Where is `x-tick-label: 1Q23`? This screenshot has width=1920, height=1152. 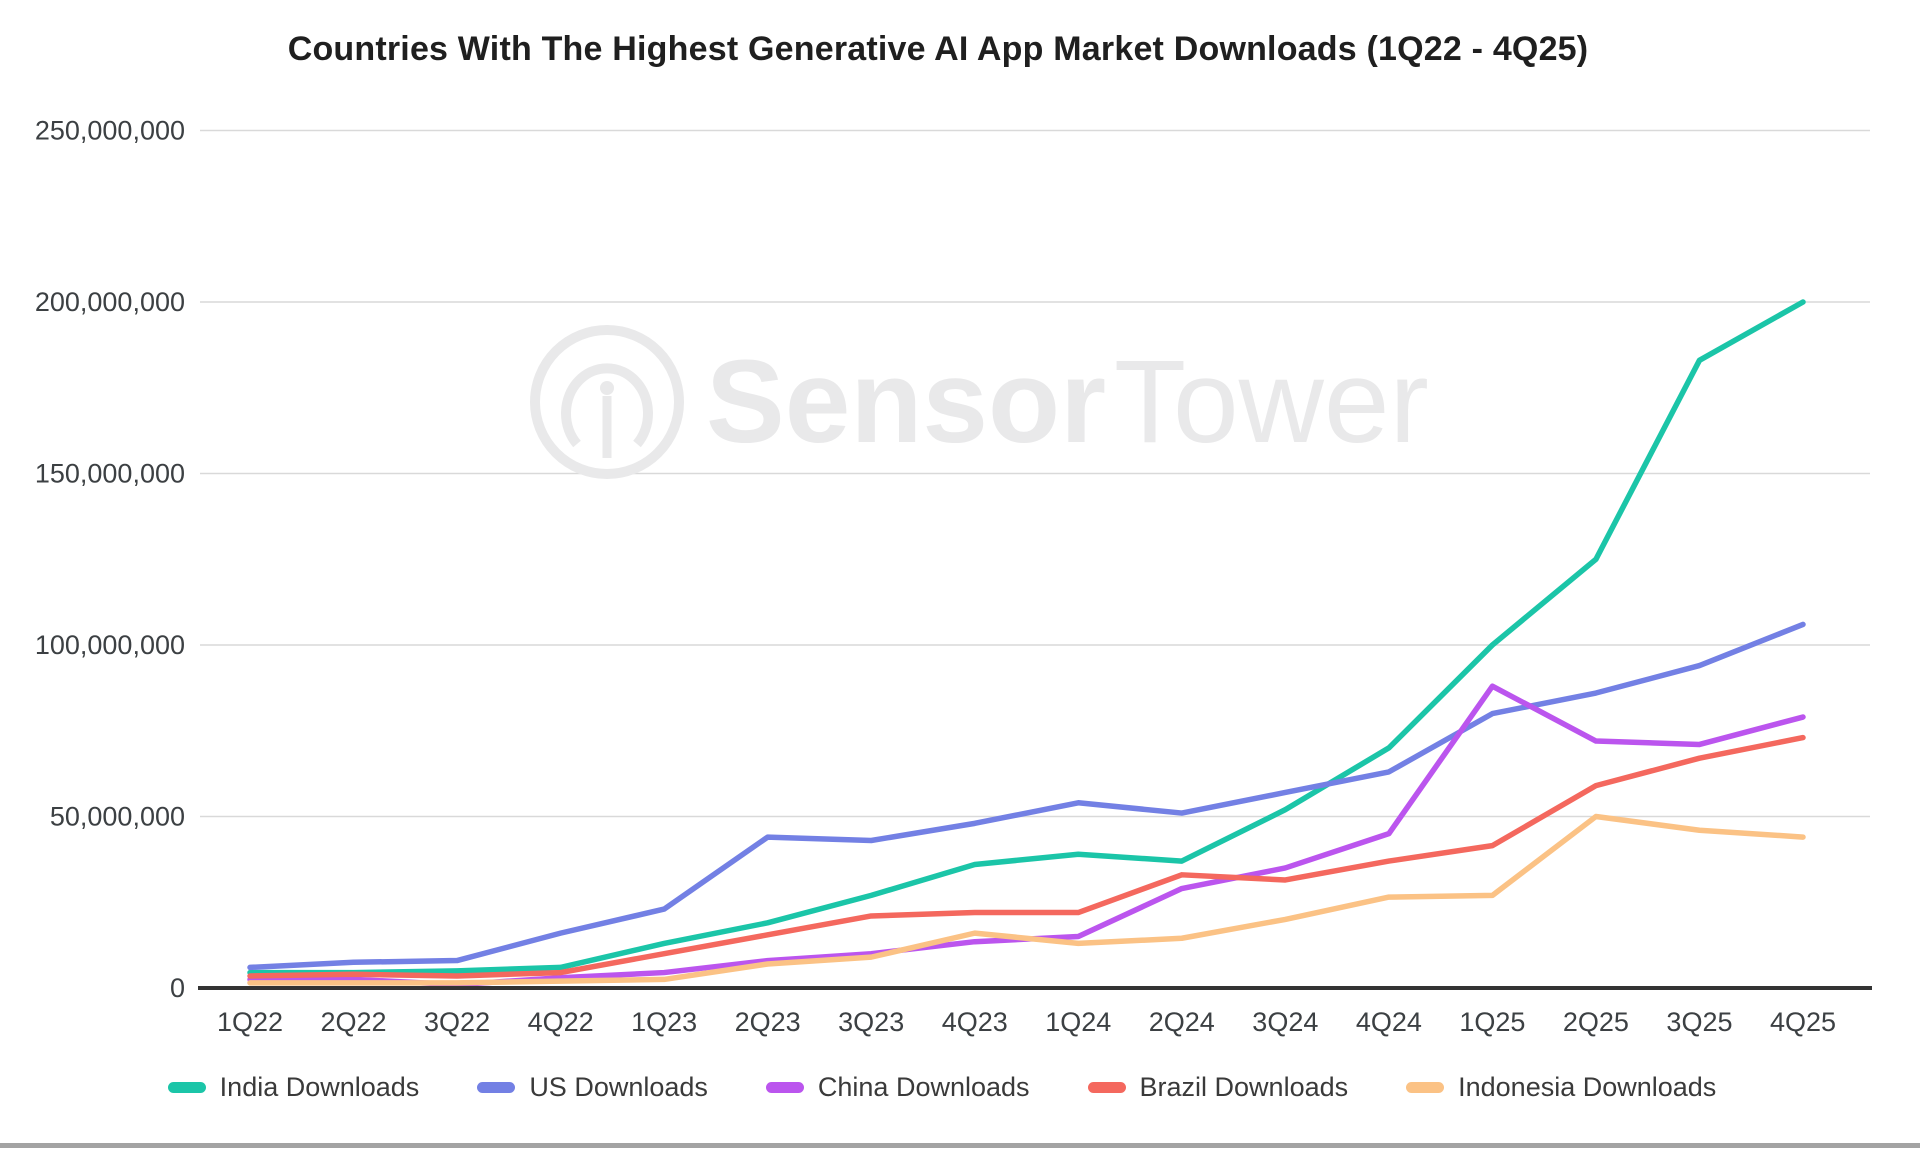
x-tick-label: 1Q23 is located at coordinates (664, 1022).